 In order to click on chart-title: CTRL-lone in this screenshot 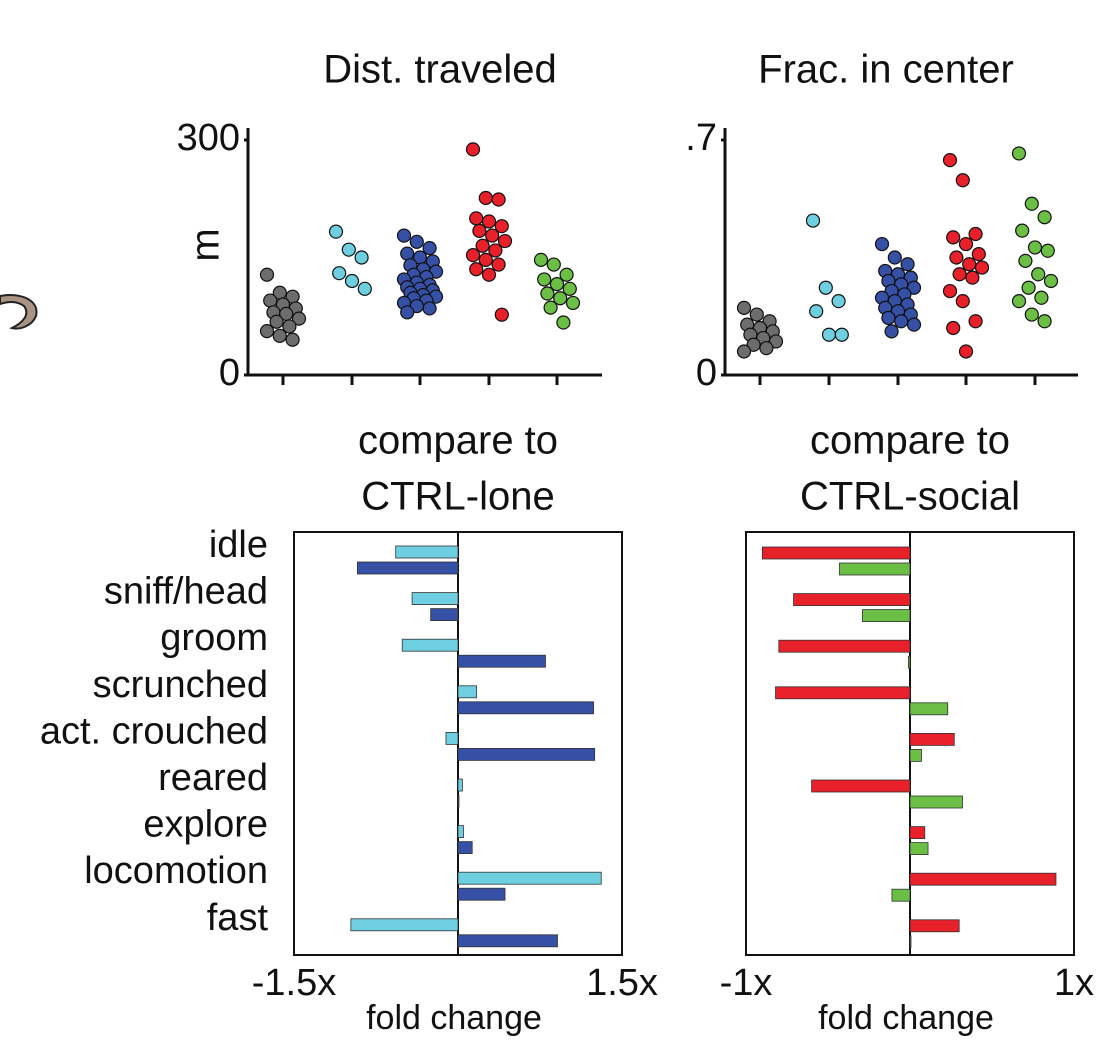, I will do `click(457, 497)`.